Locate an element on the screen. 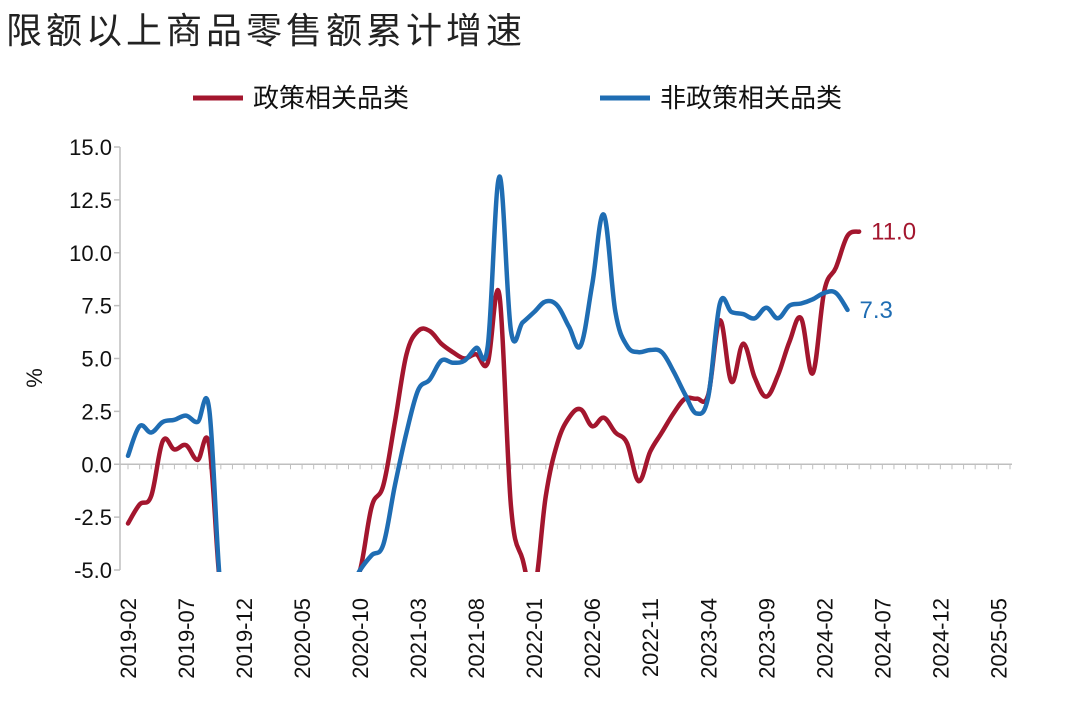 This screenshot has width=1080, height=704. x-tick-label: 2022-01 is located at coordinates (534, 638).